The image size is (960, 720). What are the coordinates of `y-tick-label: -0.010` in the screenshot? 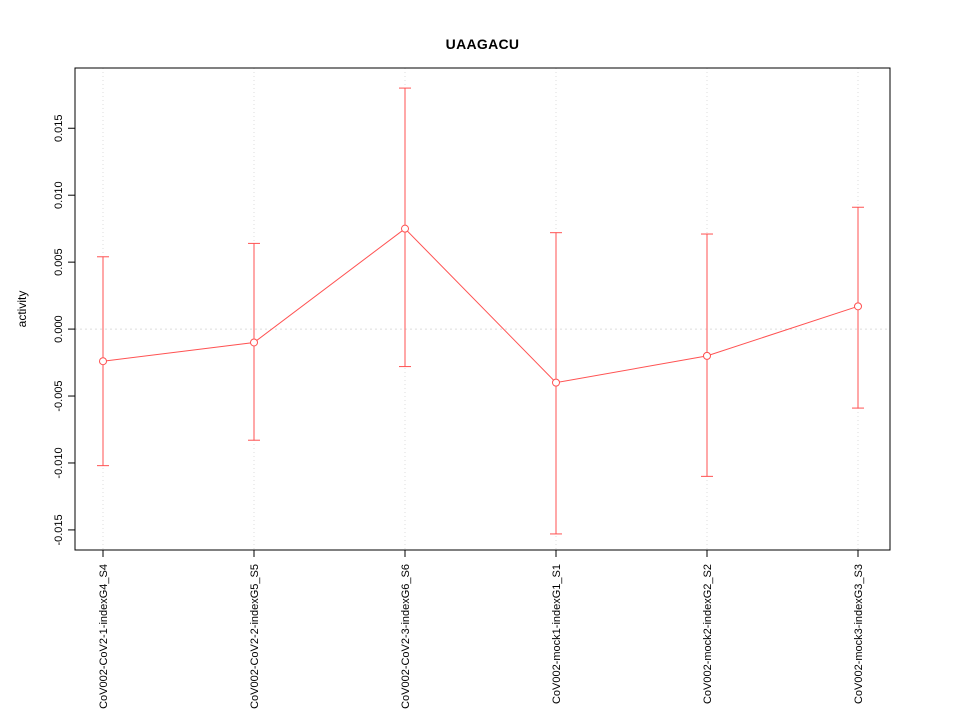 It's located at (59, 462).